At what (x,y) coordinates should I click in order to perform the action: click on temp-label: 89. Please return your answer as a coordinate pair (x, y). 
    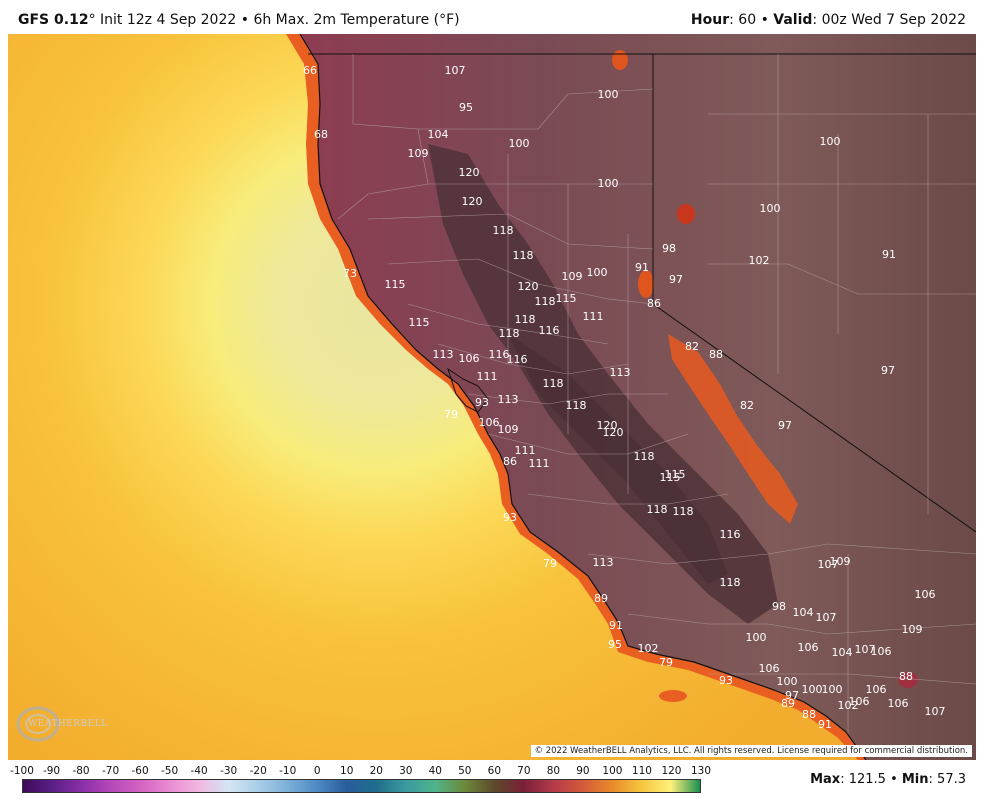
    Looking at the image, I should click on (788, 703).